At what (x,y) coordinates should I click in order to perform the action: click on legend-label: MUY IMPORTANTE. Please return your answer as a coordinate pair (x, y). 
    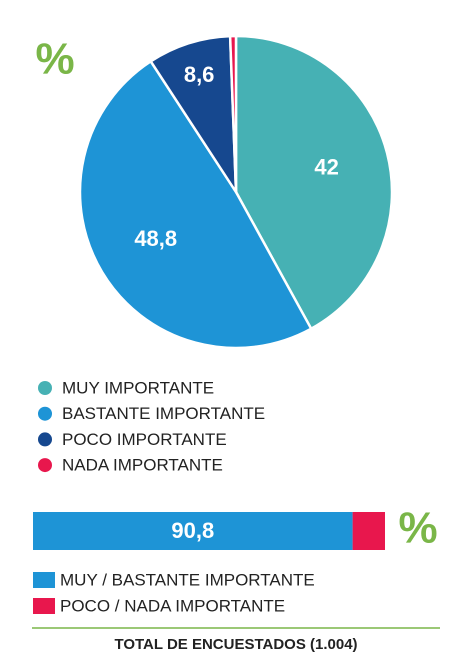
    Looking at the image, I should click on (138, 387).